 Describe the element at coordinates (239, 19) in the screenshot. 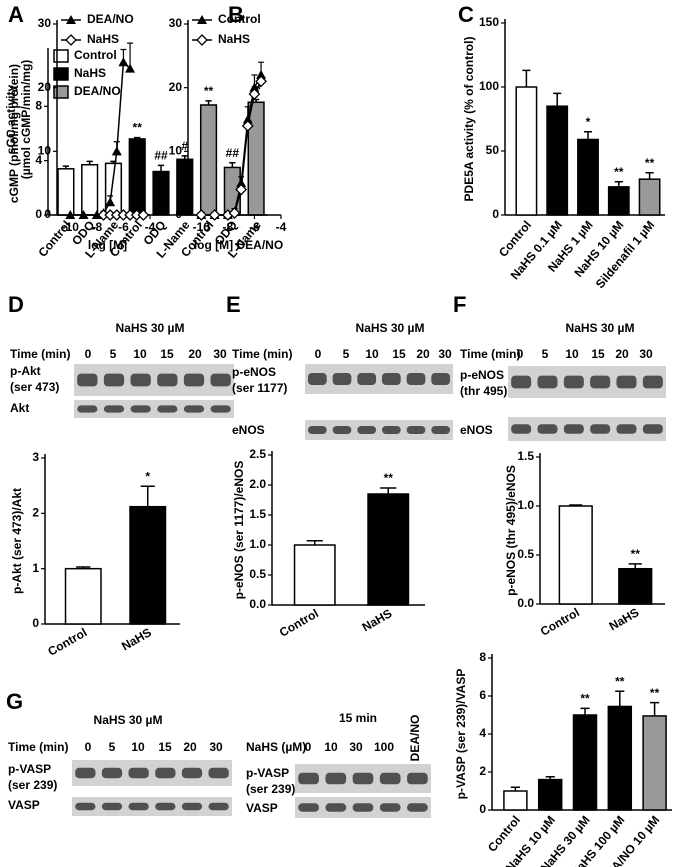

I see `legend-label: Control` at that location.